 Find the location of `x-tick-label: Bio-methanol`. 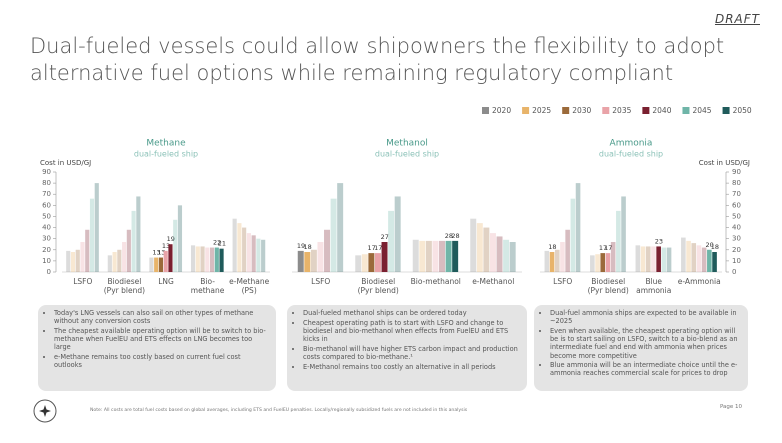

x-tick-label: Bio-methanol is located at coordinates (435, 281).